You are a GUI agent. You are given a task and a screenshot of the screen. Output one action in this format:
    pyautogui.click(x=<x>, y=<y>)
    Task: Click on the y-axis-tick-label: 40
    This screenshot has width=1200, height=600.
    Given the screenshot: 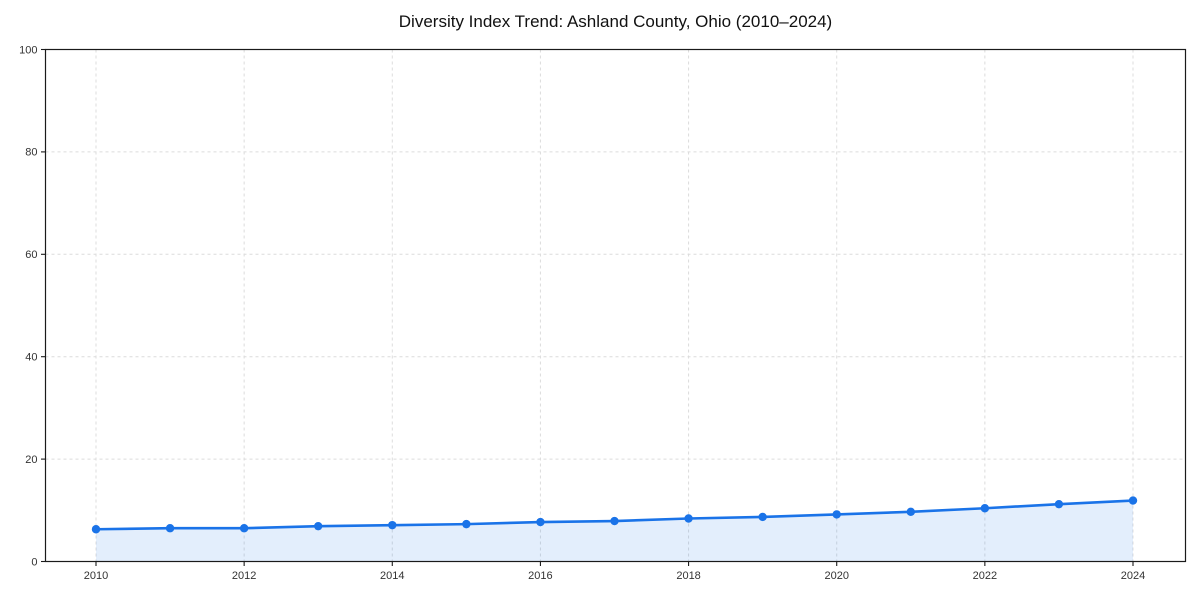 What is the action you would take?
    pyautogui.click(x=31, y=358)
    